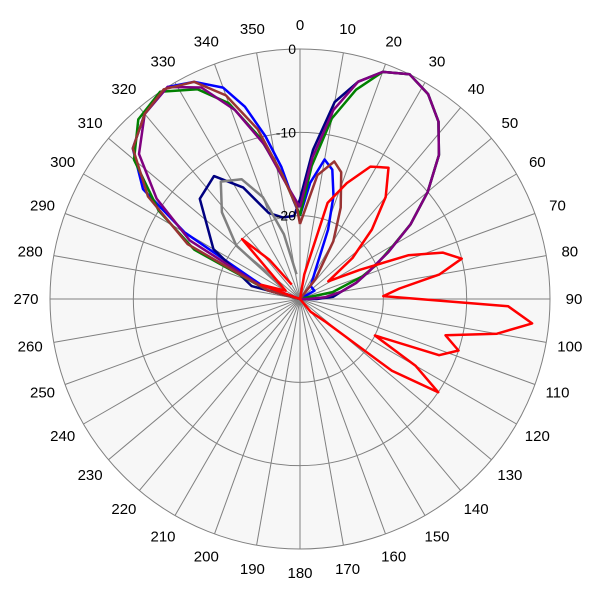  What do you see at coordinates (30, 251) in the screenshot?
I see `angle-tick-label: 280` at bounding box center [30, 251].